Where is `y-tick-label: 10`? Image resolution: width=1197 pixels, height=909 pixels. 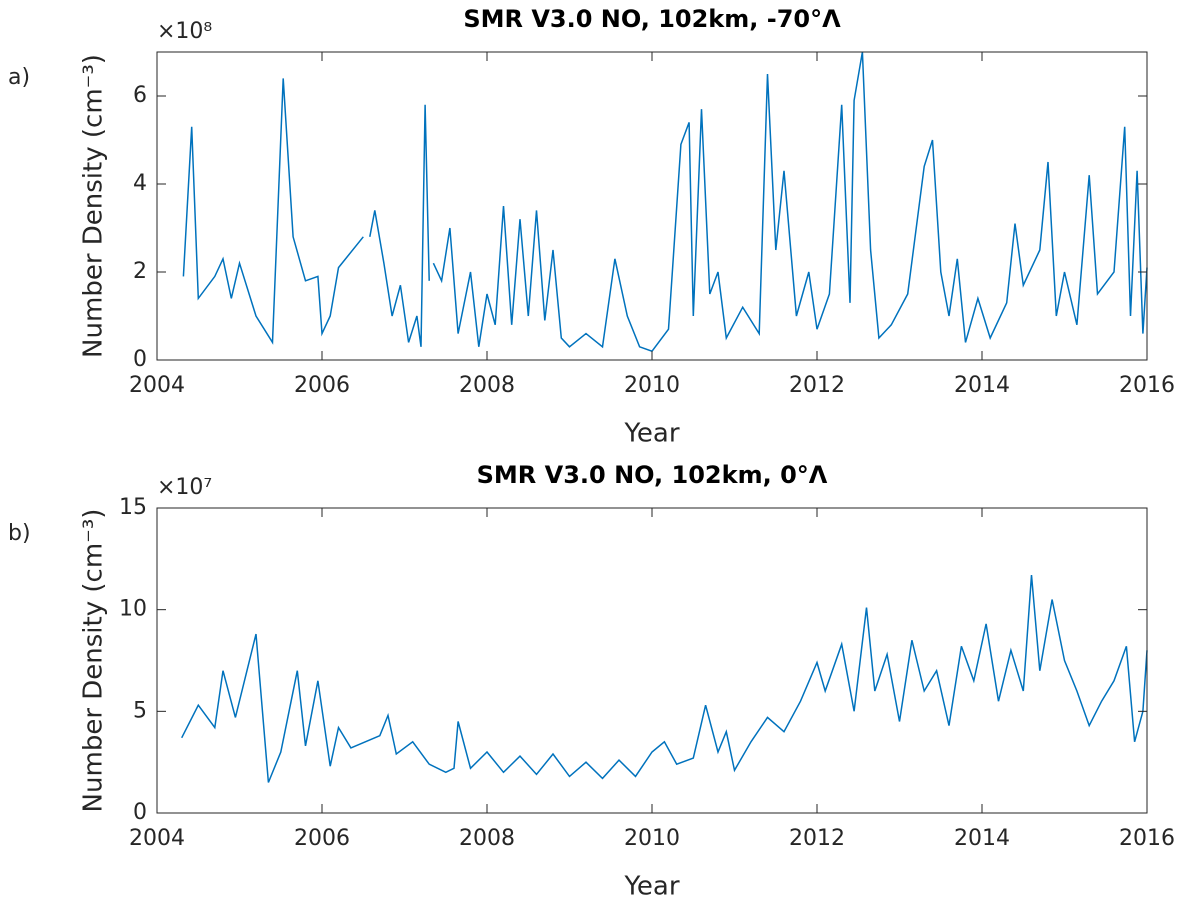
y-tick-label: 10 is located at coordinates (133, 609).